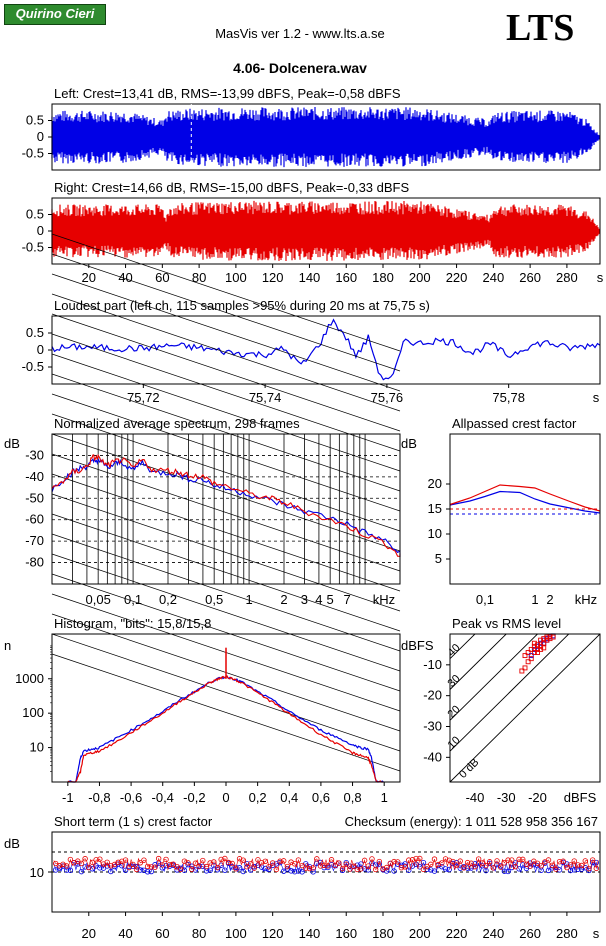 Image resolution: width=606 pixels, height=946 pixels. Describe the element at coordinates (273, 277) in the screenshot. I see `x-tick-label: 120` at that location.